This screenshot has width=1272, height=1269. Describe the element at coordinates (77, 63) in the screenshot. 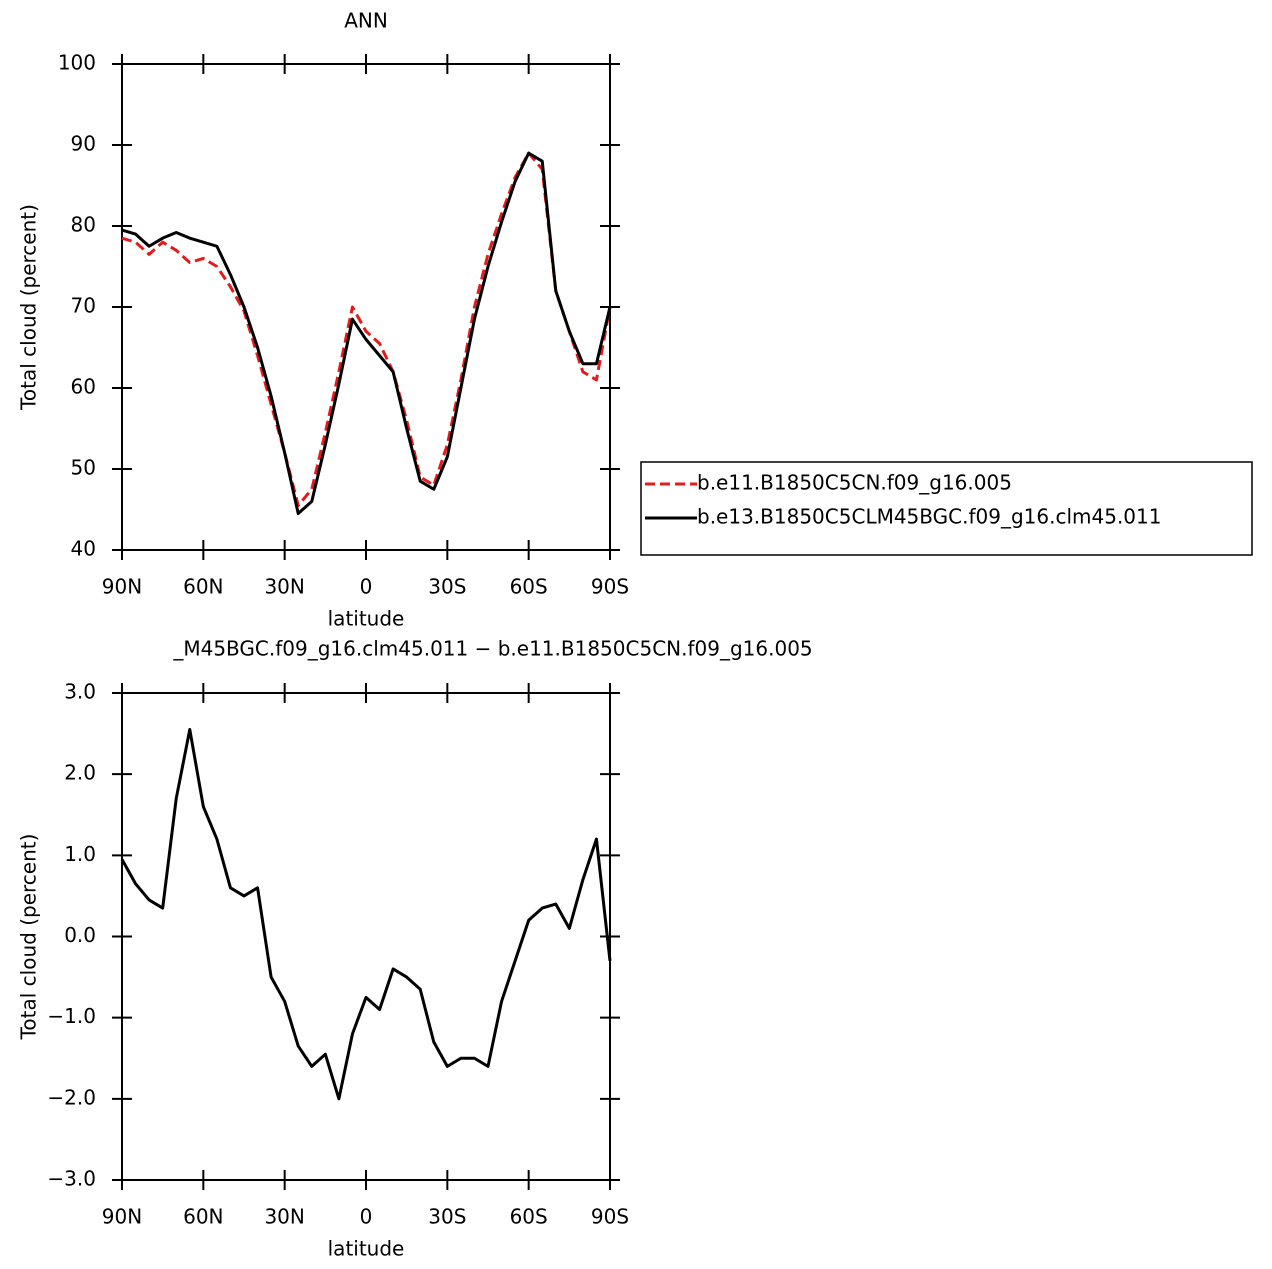

I see `y-tick-label: 100` at that location.